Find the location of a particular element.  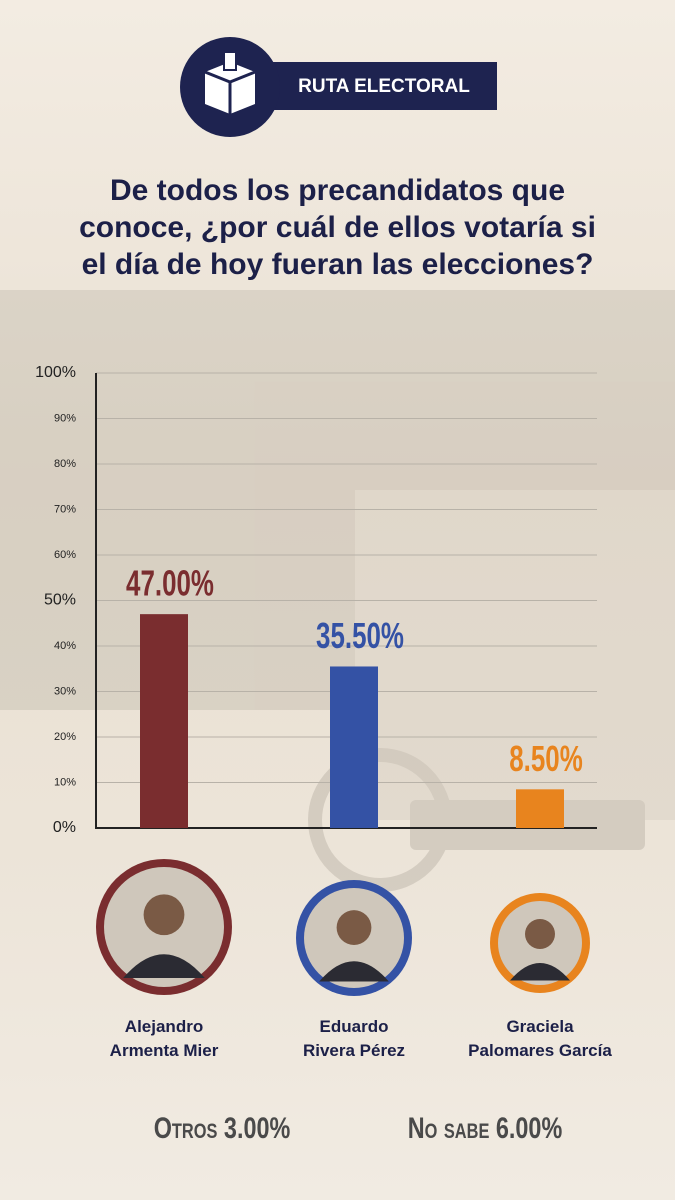

value-label: 8.50% is located at coordinates (546, 759).